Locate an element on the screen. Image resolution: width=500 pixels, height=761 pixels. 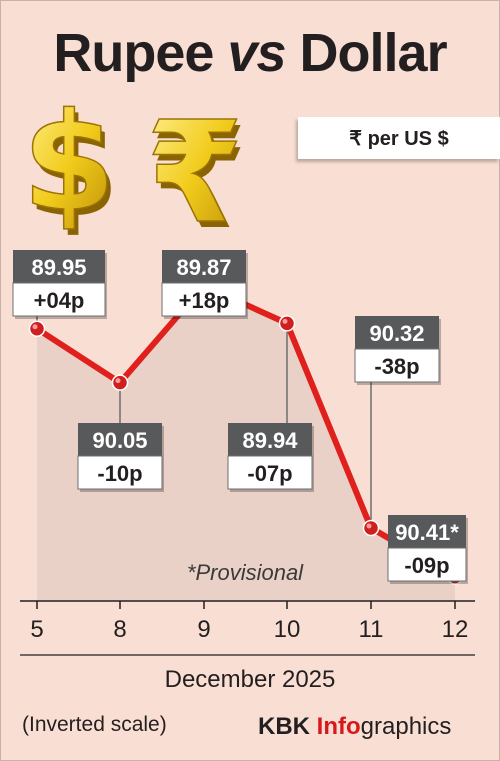
x-tick-label: 9 is located at coordinates (203, 629).